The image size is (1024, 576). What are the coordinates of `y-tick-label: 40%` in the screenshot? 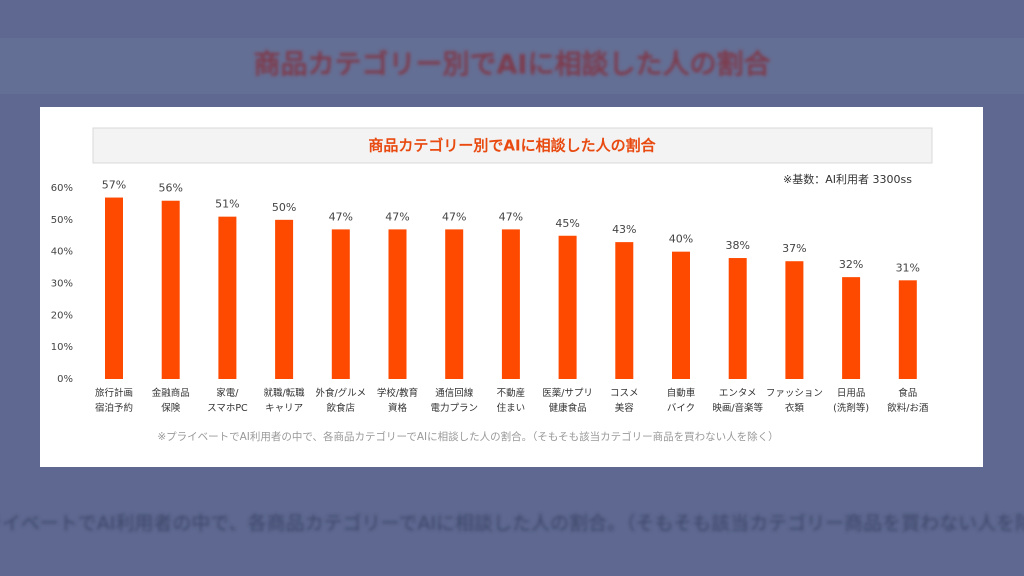 It's located at (62, 252).